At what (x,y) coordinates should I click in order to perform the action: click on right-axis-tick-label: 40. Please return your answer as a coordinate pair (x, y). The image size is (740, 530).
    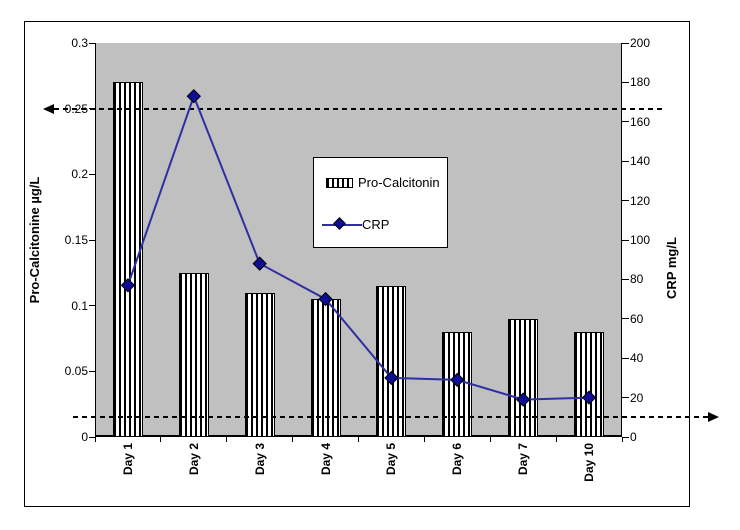
    Looking at the image, I should click on (637, 358).